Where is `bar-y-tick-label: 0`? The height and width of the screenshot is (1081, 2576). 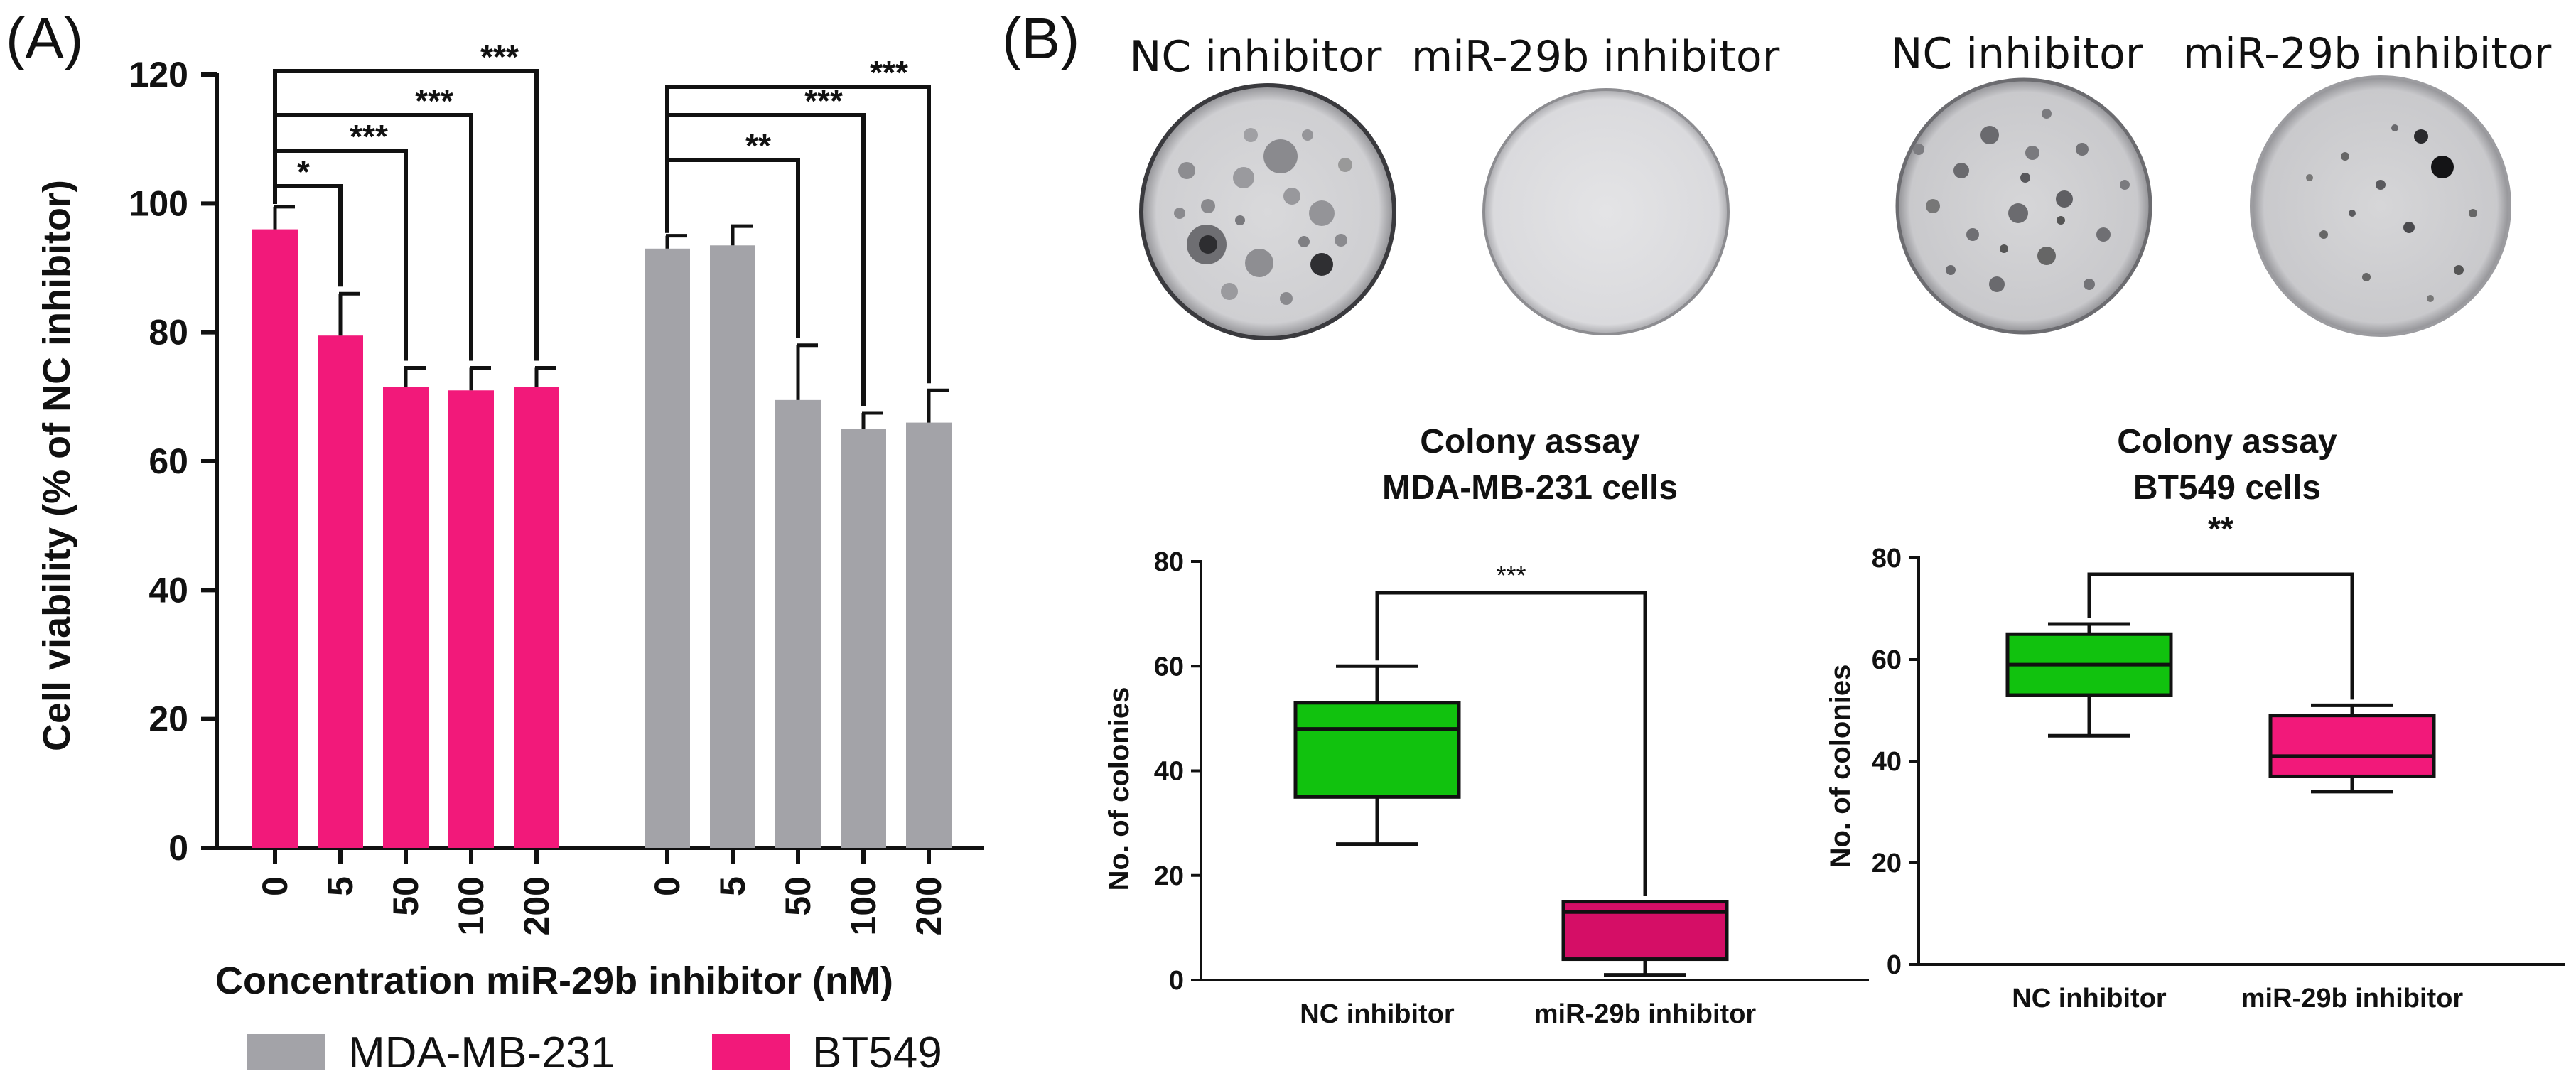
bar-y-tick-label: 0 is located at coordinates (178, 848).